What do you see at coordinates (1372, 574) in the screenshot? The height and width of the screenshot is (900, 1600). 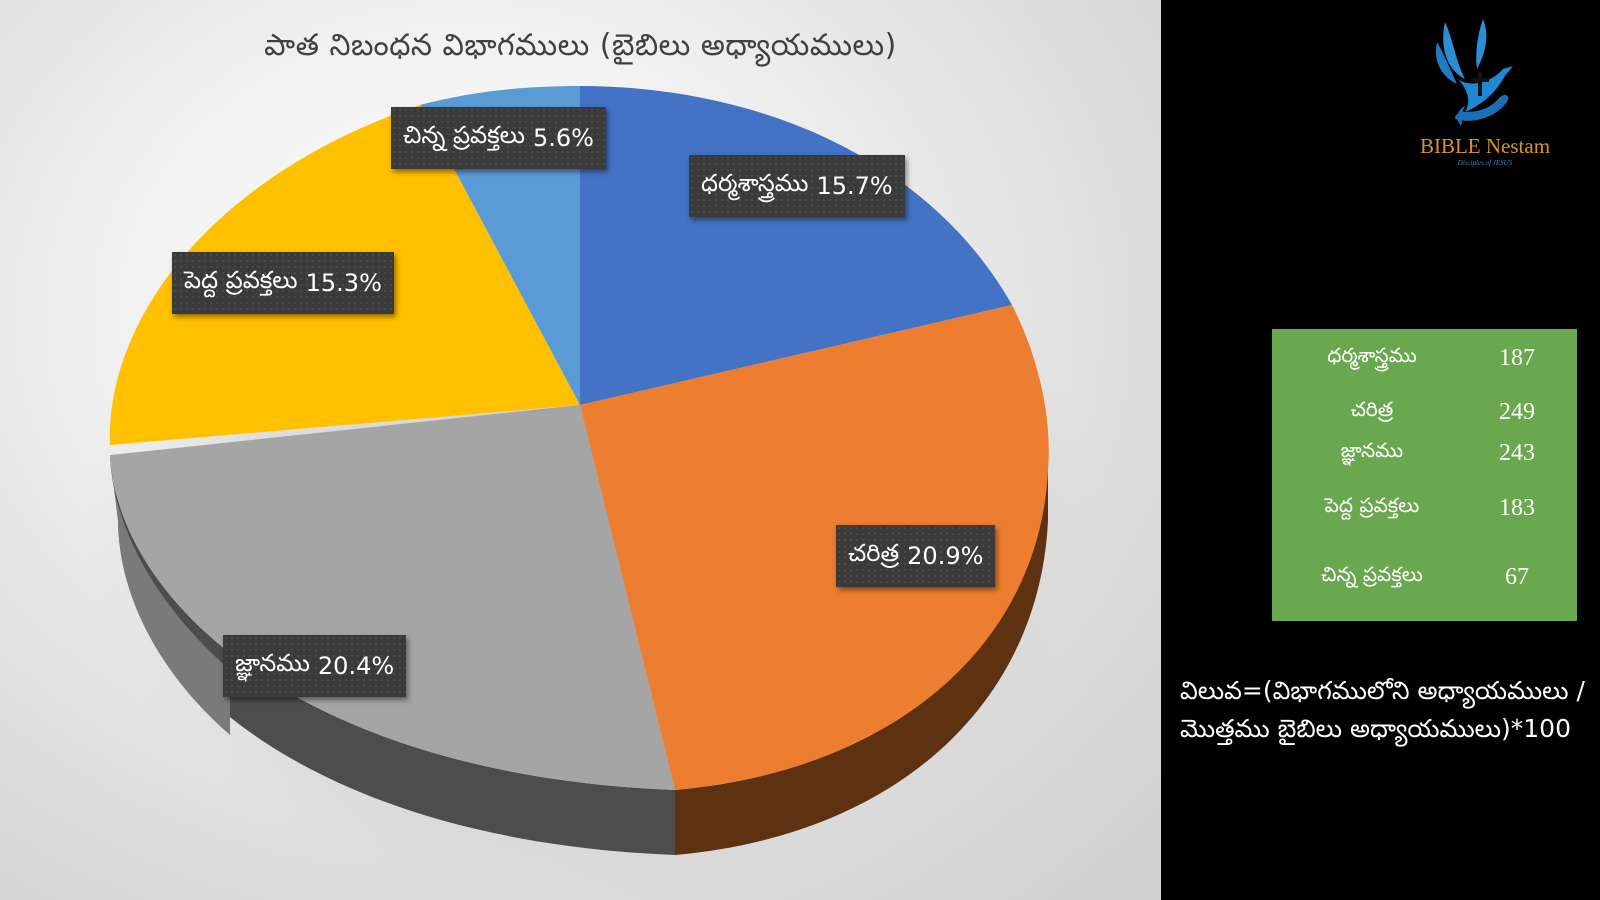 I see `row-name: చిన్న ప్రవక్తలు` at bounding box center [1372, 574].